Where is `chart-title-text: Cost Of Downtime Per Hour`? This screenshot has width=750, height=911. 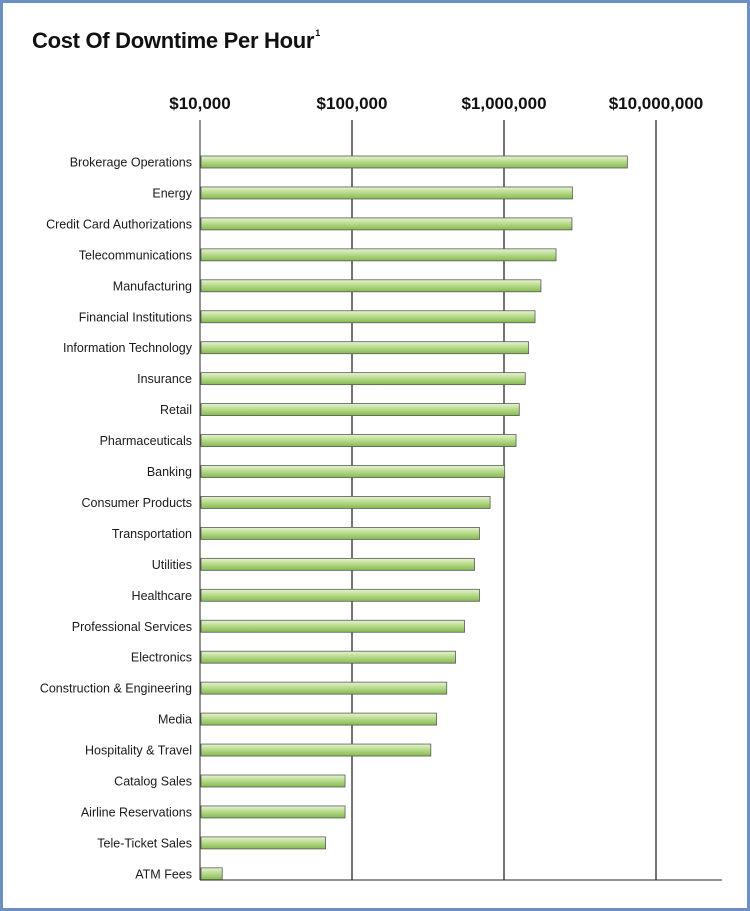 chart-title-text: Cost Of Downtime Per Hour is located at coordinates (173, 40).